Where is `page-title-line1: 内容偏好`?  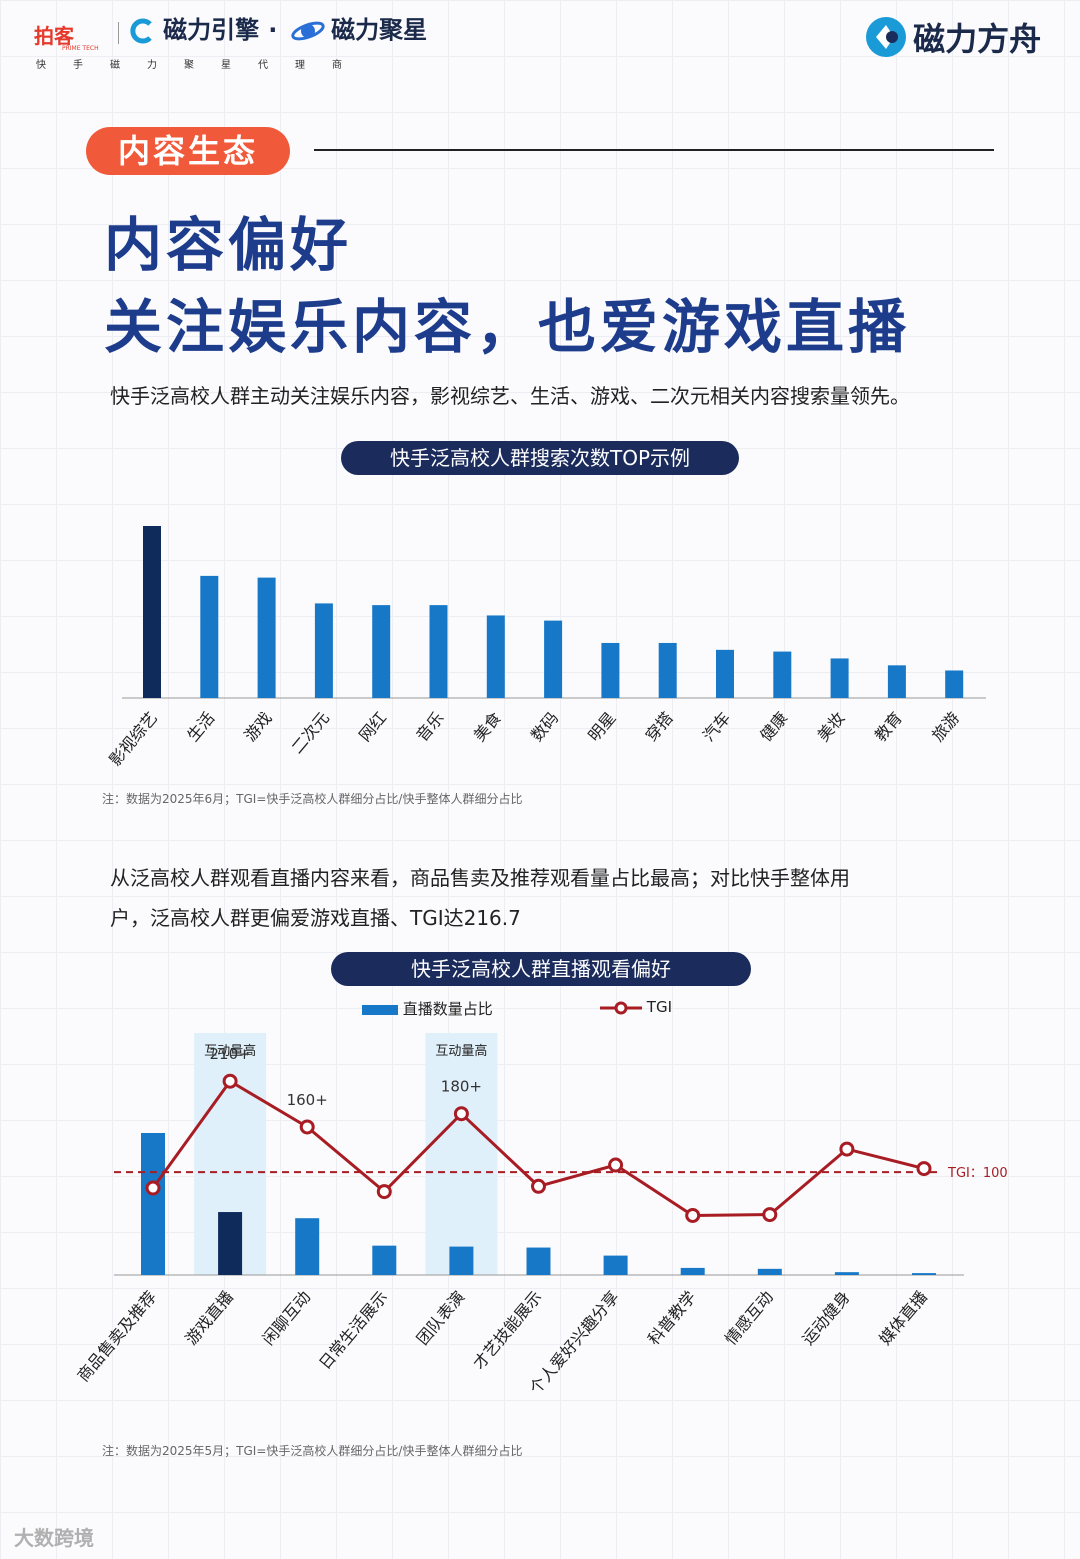 page-title-line1: 内容偏好 is located at coordinates (228, 245).